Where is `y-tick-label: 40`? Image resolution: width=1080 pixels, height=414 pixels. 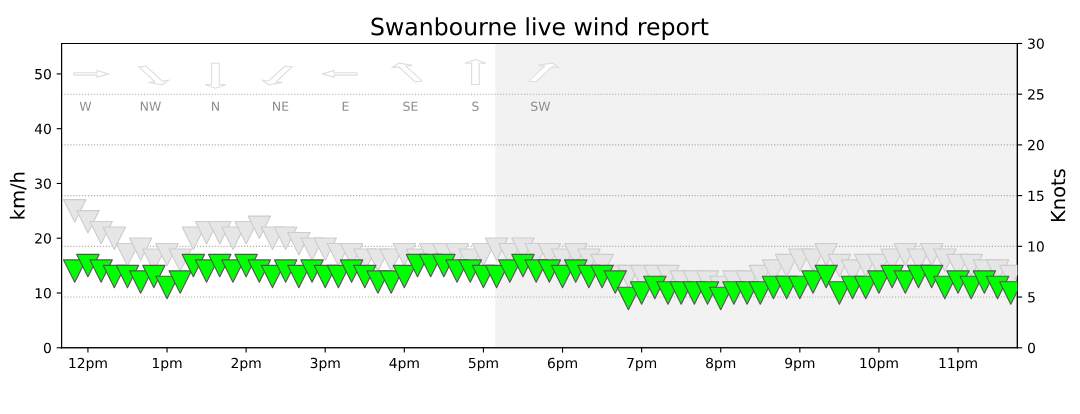
y-tick-label: 40 is located at coordinates (42, 129).